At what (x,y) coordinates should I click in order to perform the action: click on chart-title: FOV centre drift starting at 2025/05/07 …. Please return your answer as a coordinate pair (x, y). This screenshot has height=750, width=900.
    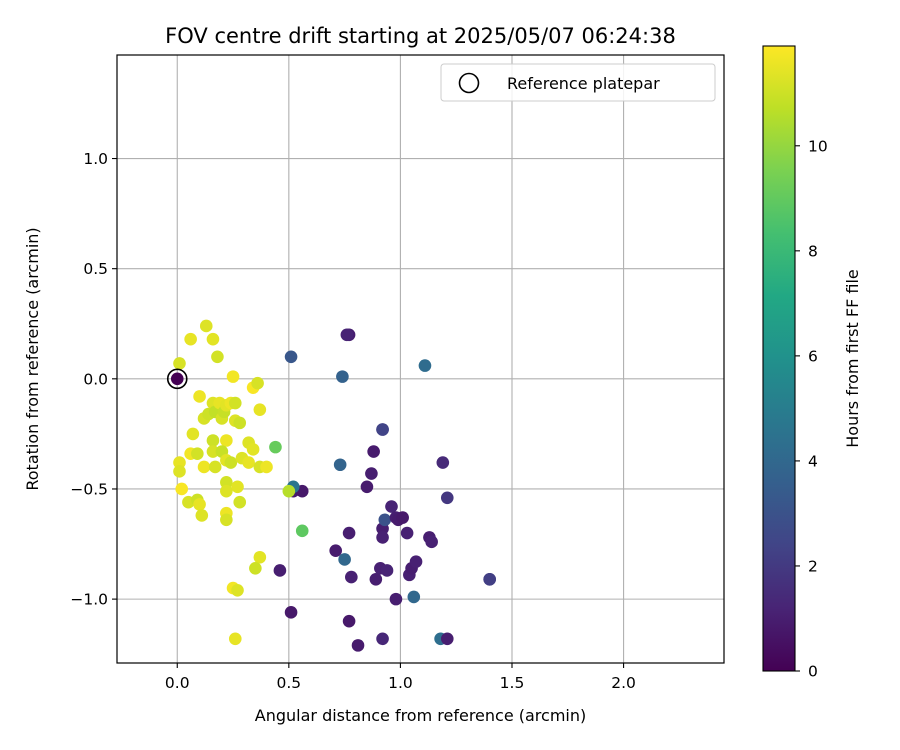
    Looking at the image, I should click on (420, 36).